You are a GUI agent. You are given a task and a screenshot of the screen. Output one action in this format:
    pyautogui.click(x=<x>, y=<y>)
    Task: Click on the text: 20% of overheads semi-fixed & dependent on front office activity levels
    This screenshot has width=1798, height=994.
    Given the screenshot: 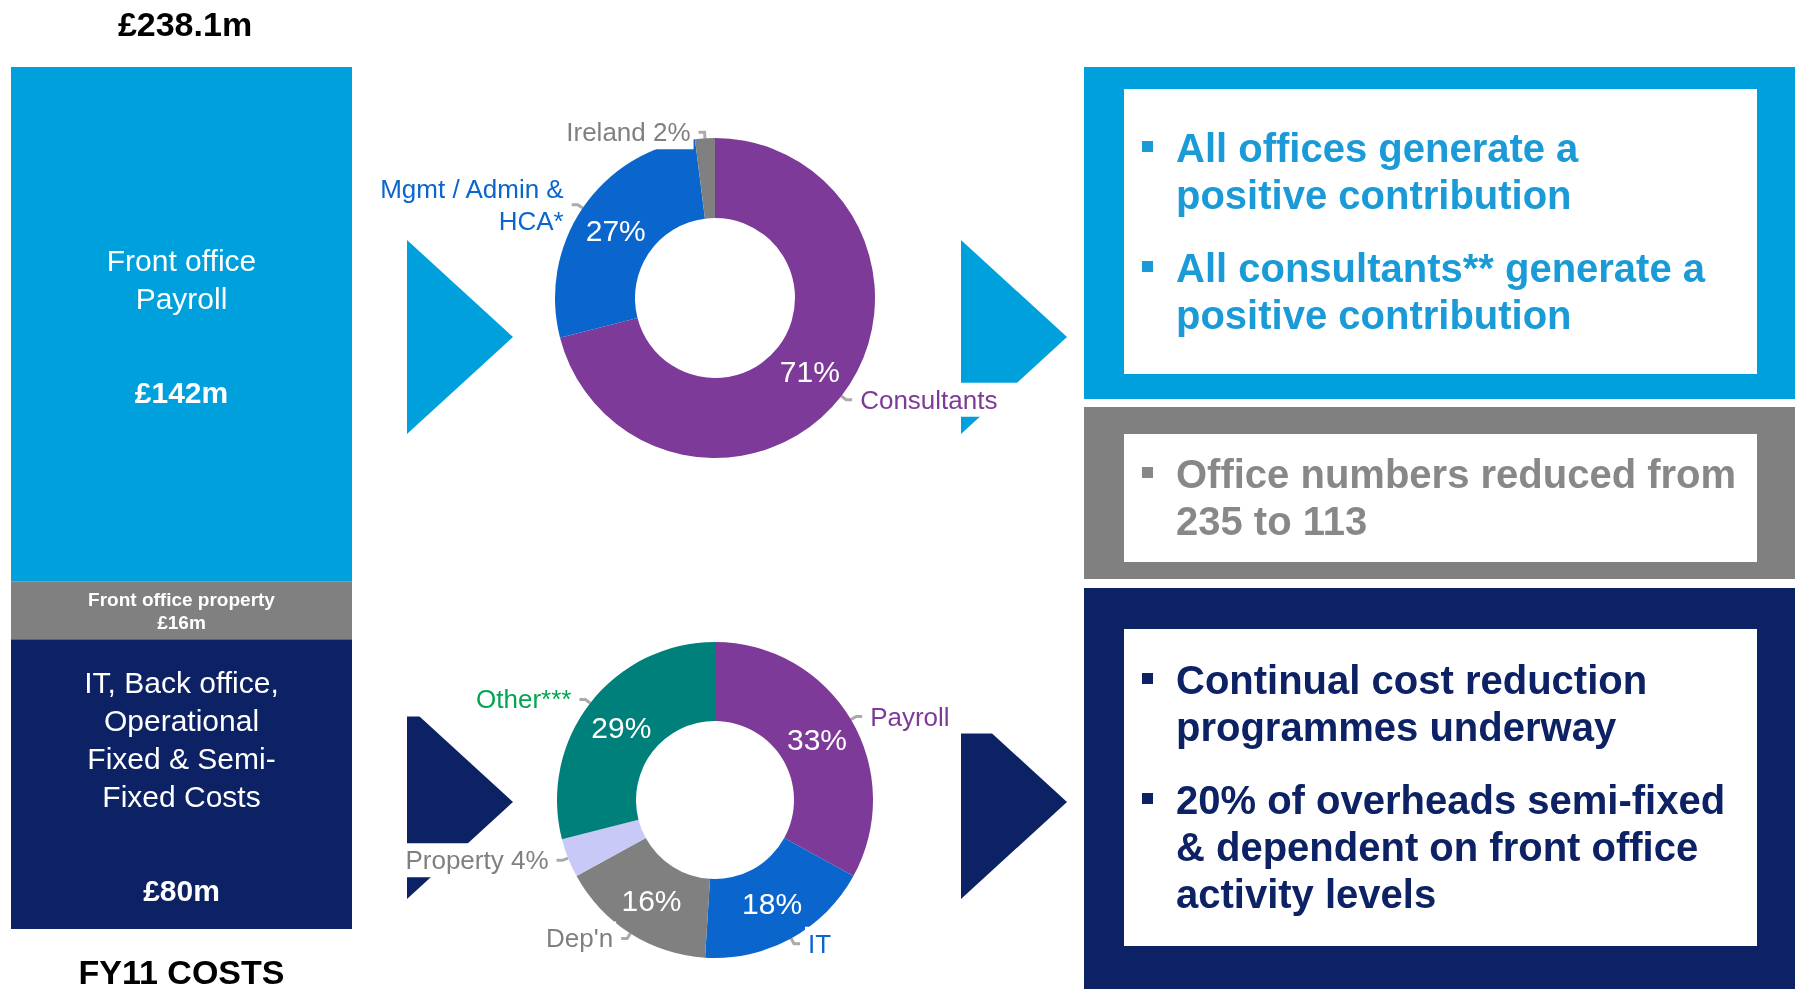 What is the action you would take?
    pyautogui.click(x=1451, y=847)
    